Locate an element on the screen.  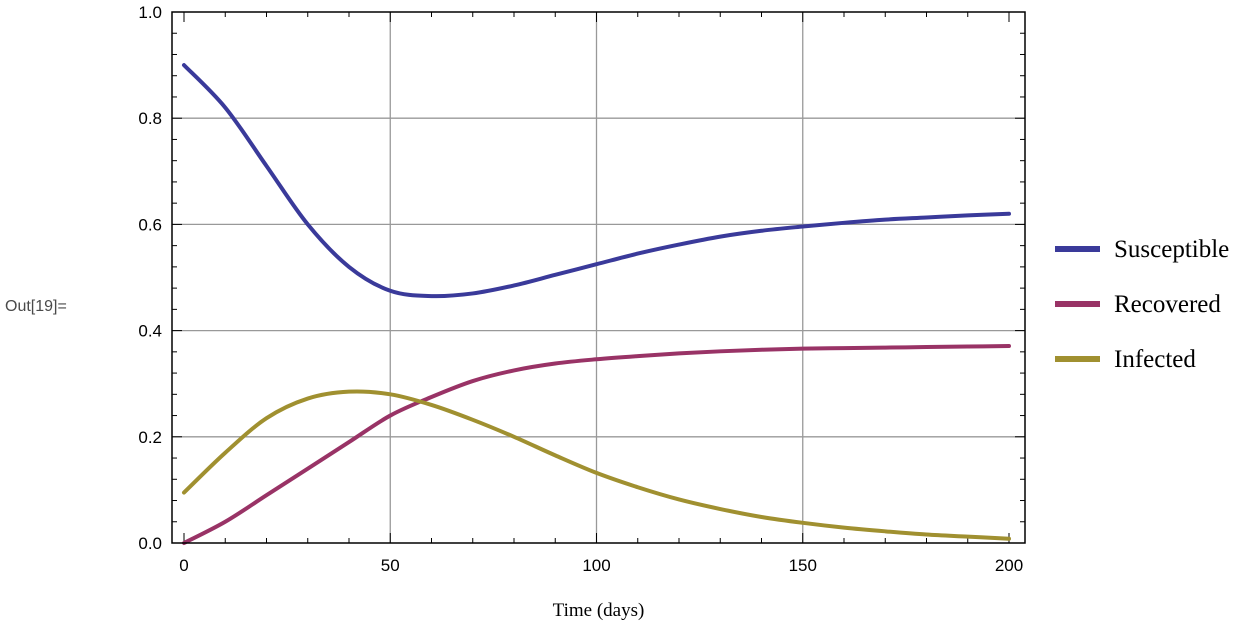
x-tick-label: 0 is located at coordinates (183, 565).